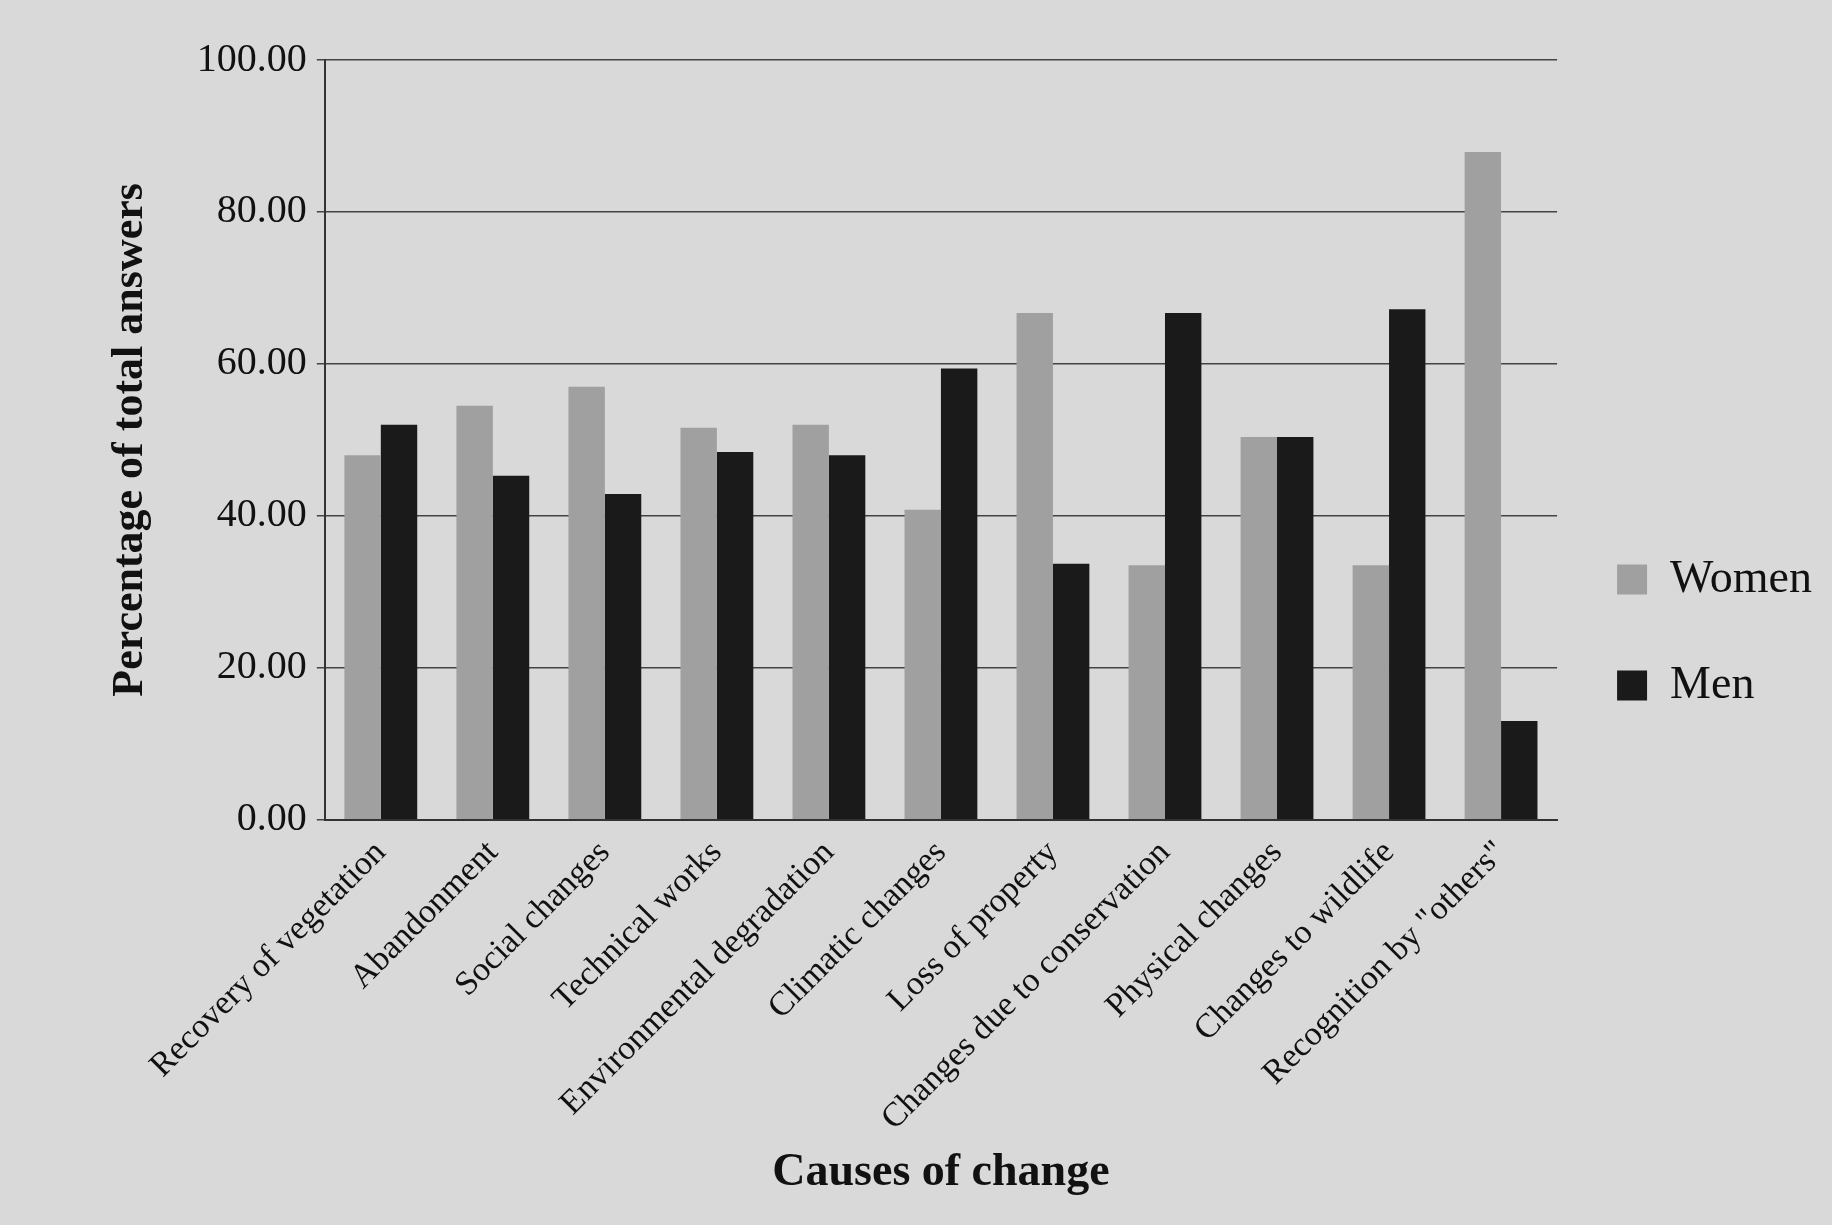 Image resolution: width=1832 pixels, height=1225 pixels. What do you see at coordinates (271, 817) in the screenshot?
I see `y-tick-label: 0.00` at bounding box center [271, 817].